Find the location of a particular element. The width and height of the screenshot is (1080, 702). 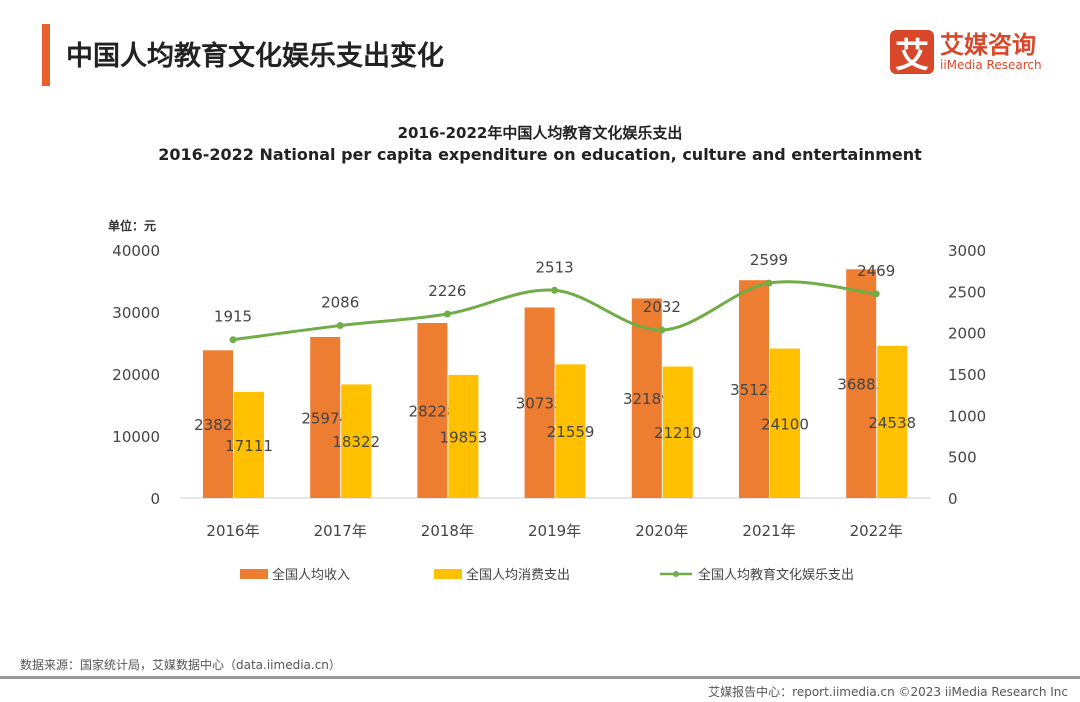

right-tick-label: 1000 is located at coordinates (967, 416).